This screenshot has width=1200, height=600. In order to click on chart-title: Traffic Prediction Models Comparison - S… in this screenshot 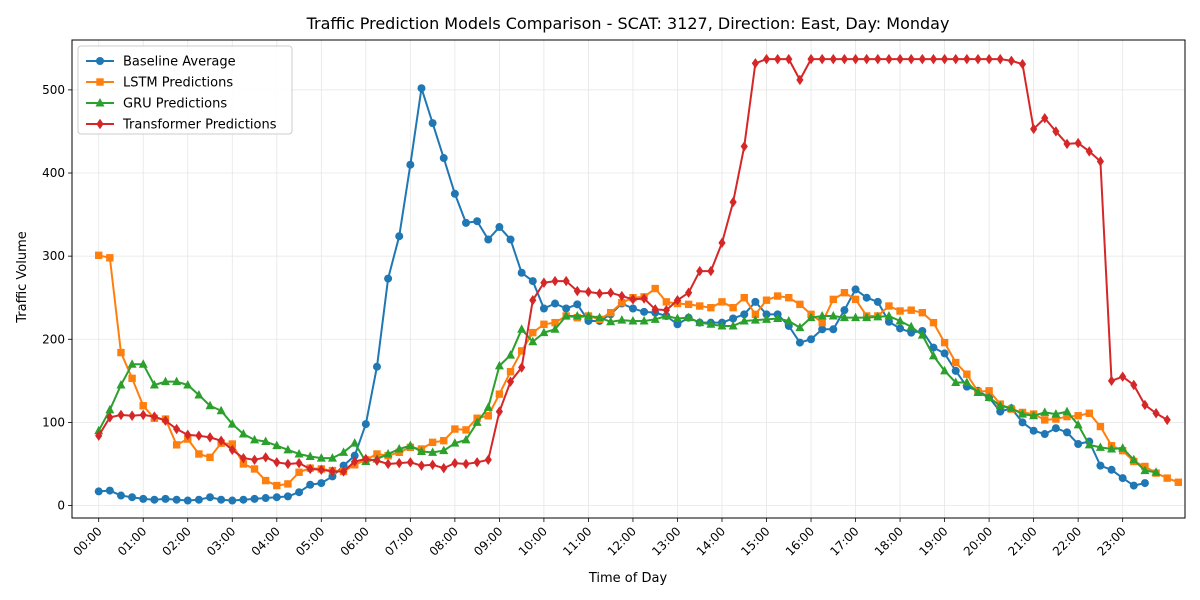, I will do `click(628, 23)`.